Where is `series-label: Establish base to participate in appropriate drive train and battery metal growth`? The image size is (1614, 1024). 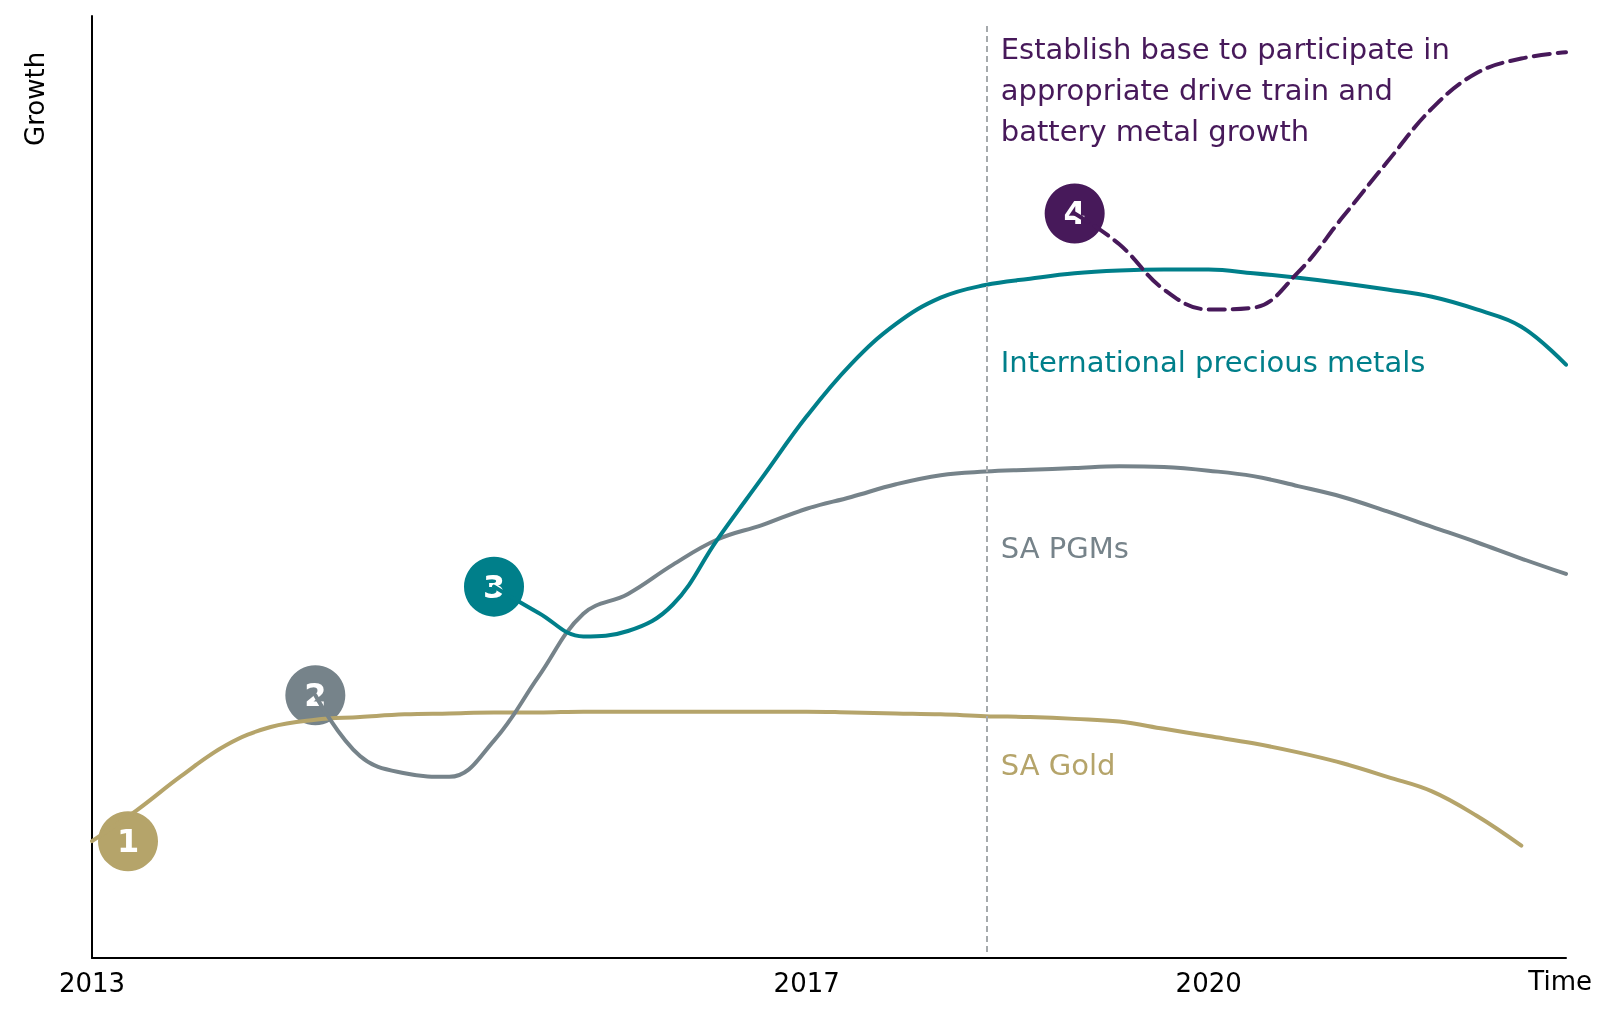 series-label: Establish base to participate in appropriate drive train and battery metal growth is located at coordinates (1229, 89).